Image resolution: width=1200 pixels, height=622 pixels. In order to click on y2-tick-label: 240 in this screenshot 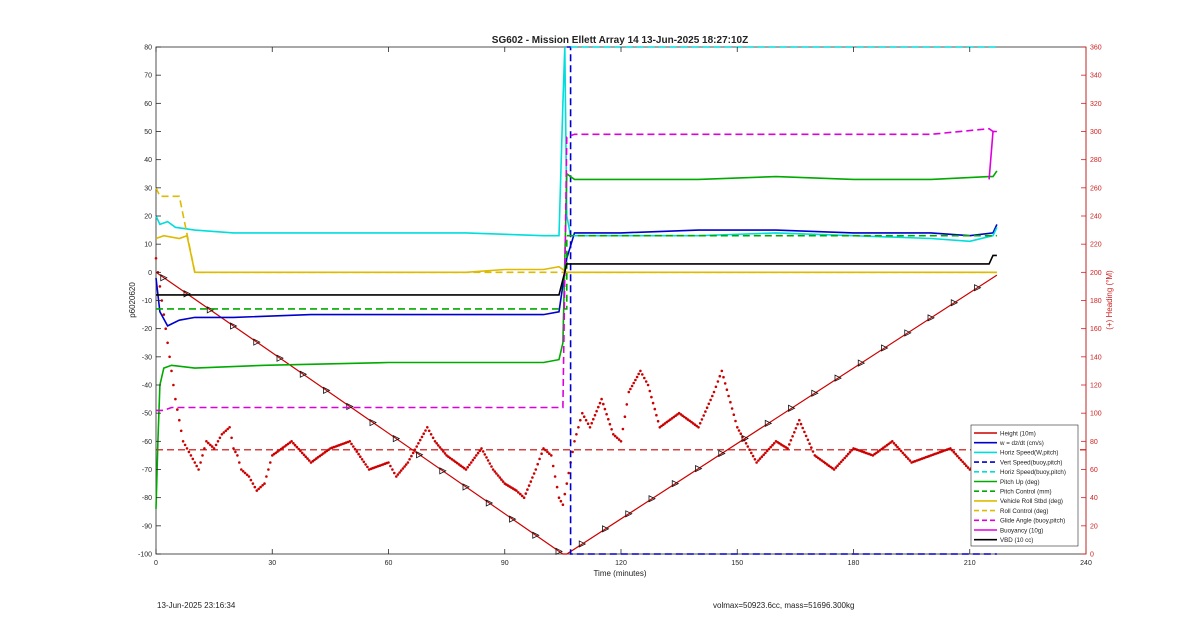, I will do `click(1096, 217)`.